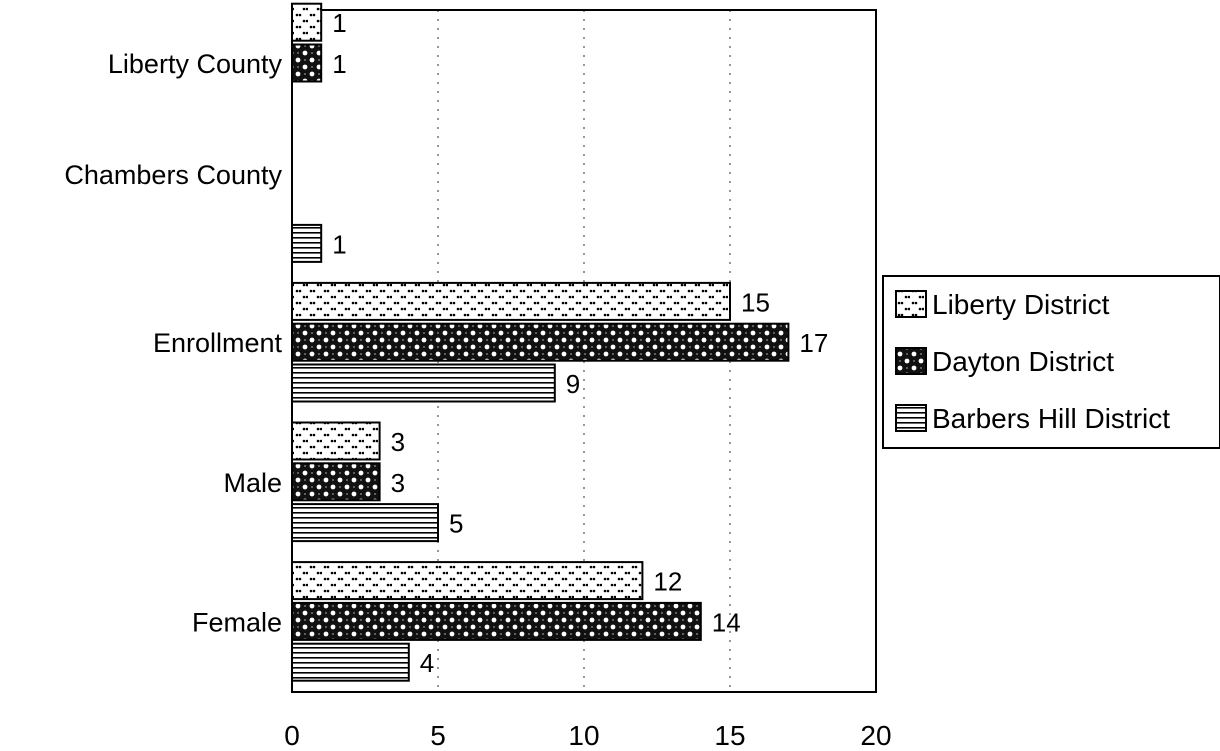 This screenshot has width=1220, height=751. Describe the element at coordinates (583, 735) in the screenshot. I see `x-tick-label: 10` at that location.